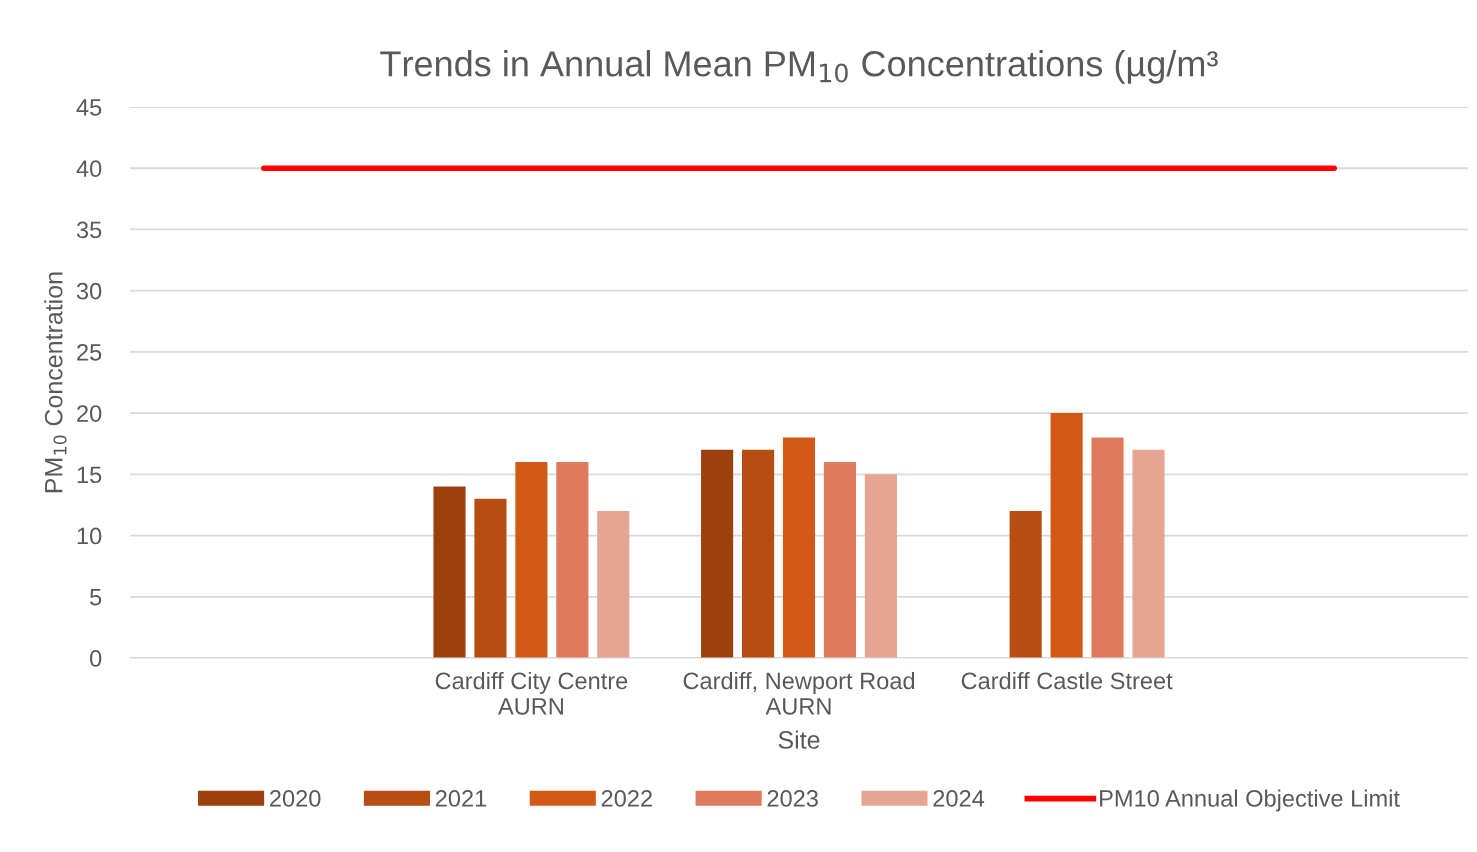  Describe the element at coordinates (89, 413) in the screenshot. I see `y-tick-label: 20` at that location.